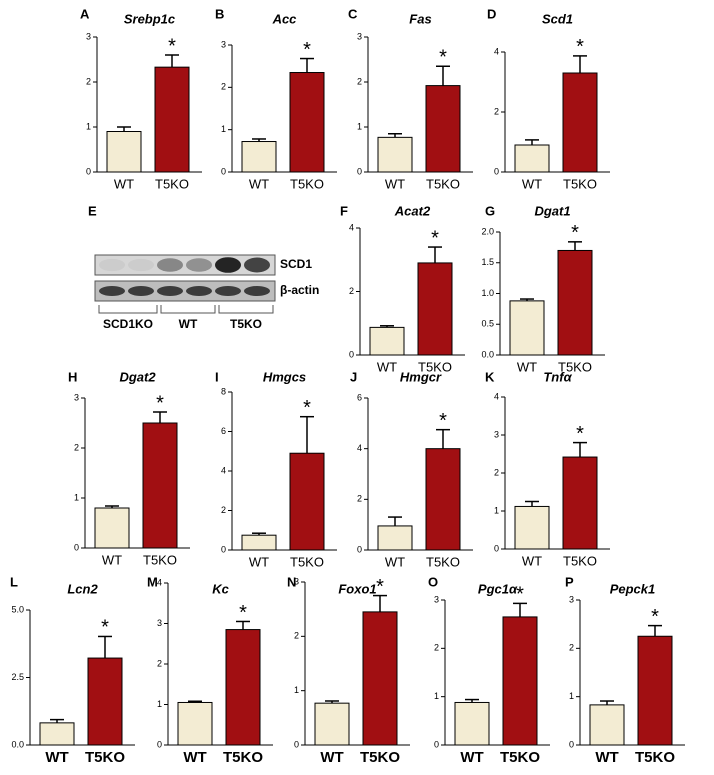 The height and width of the screenshot is (775, 714). Describe the element at coordinates (353, 376) in the screenshot. I see `panel-letter: J` at that location.